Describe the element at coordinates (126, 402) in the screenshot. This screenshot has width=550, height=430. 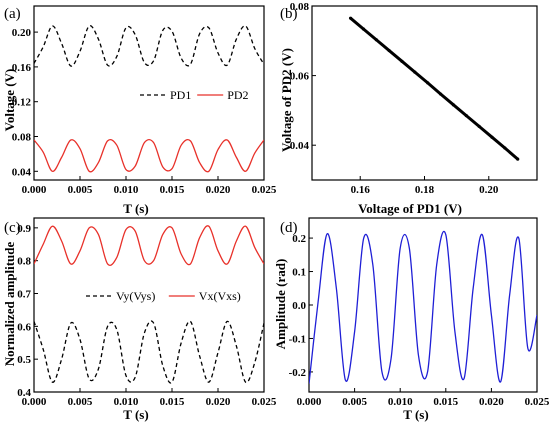
I see `panel-c-x-tick-label: 0.010` at that location.